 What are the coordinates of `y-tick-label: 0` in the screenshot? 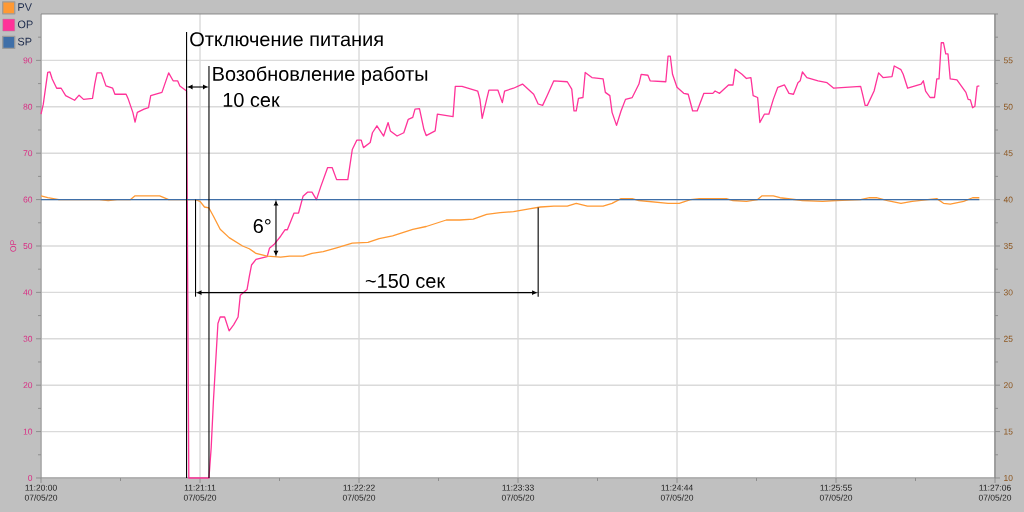 It's located at (30, 477).